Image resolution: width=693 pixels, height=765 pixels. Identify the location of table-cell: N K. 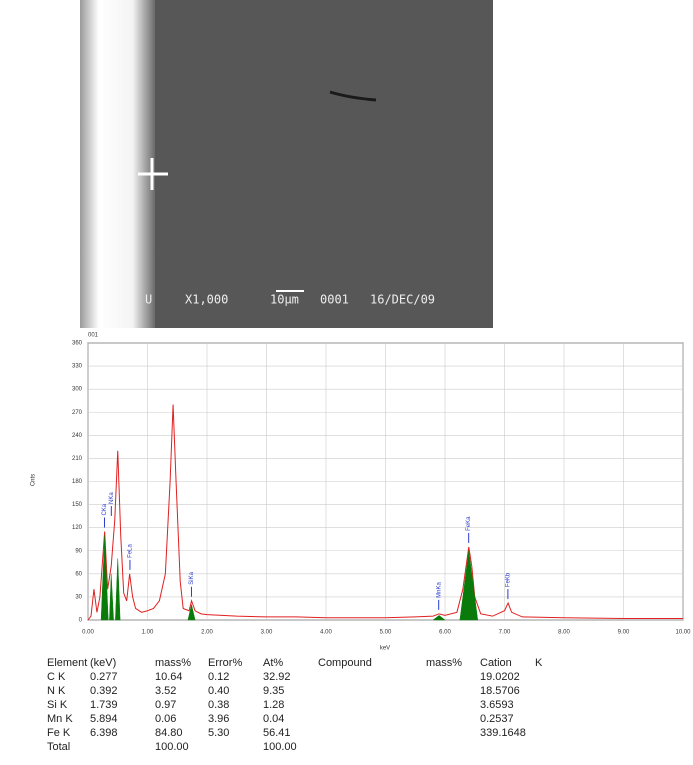
(56, 691).